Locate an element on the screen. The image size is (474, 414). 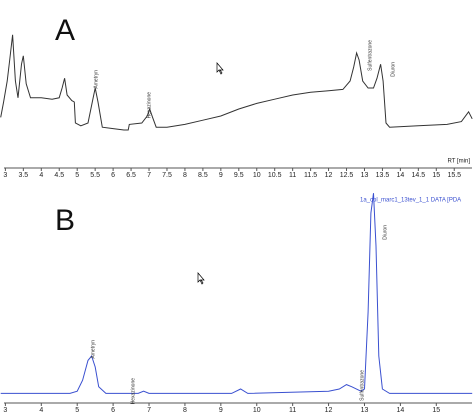
x-tick-label: 15.5 is located at coordinates (454, 175).